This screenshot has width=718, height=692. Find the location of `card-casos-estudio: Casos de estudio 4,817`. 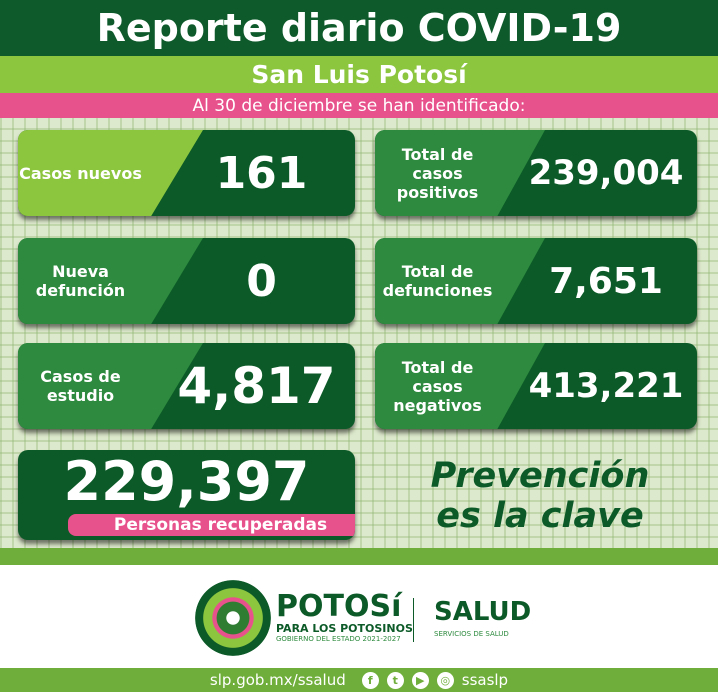

card-casos-estudio: Casos de estudio 4,817 is located at coordinates (186, 386).